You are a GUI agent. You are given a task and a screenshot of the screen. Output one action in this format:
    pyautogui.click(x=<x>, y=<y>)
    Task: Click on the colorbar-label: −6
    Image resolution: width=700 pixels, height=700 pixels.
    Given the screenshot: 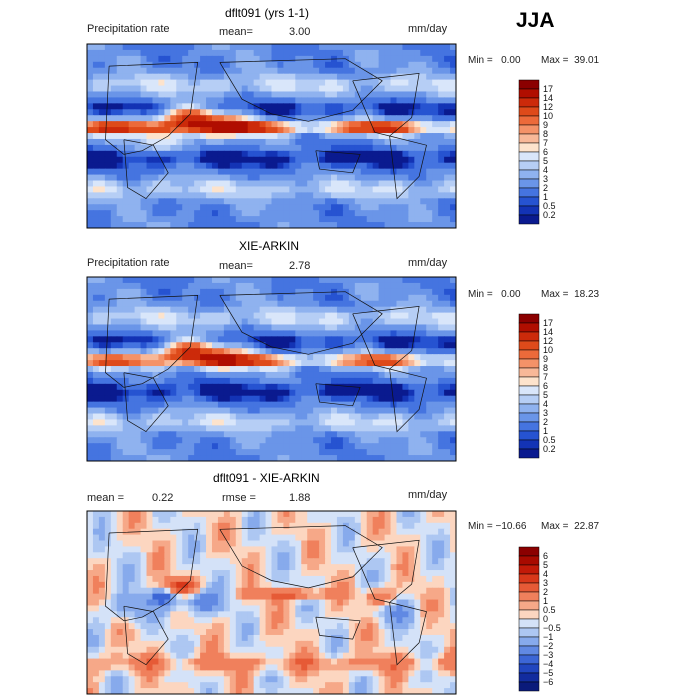 What is the action you would take?
    pyautogui.click(x=548, y=682)
    